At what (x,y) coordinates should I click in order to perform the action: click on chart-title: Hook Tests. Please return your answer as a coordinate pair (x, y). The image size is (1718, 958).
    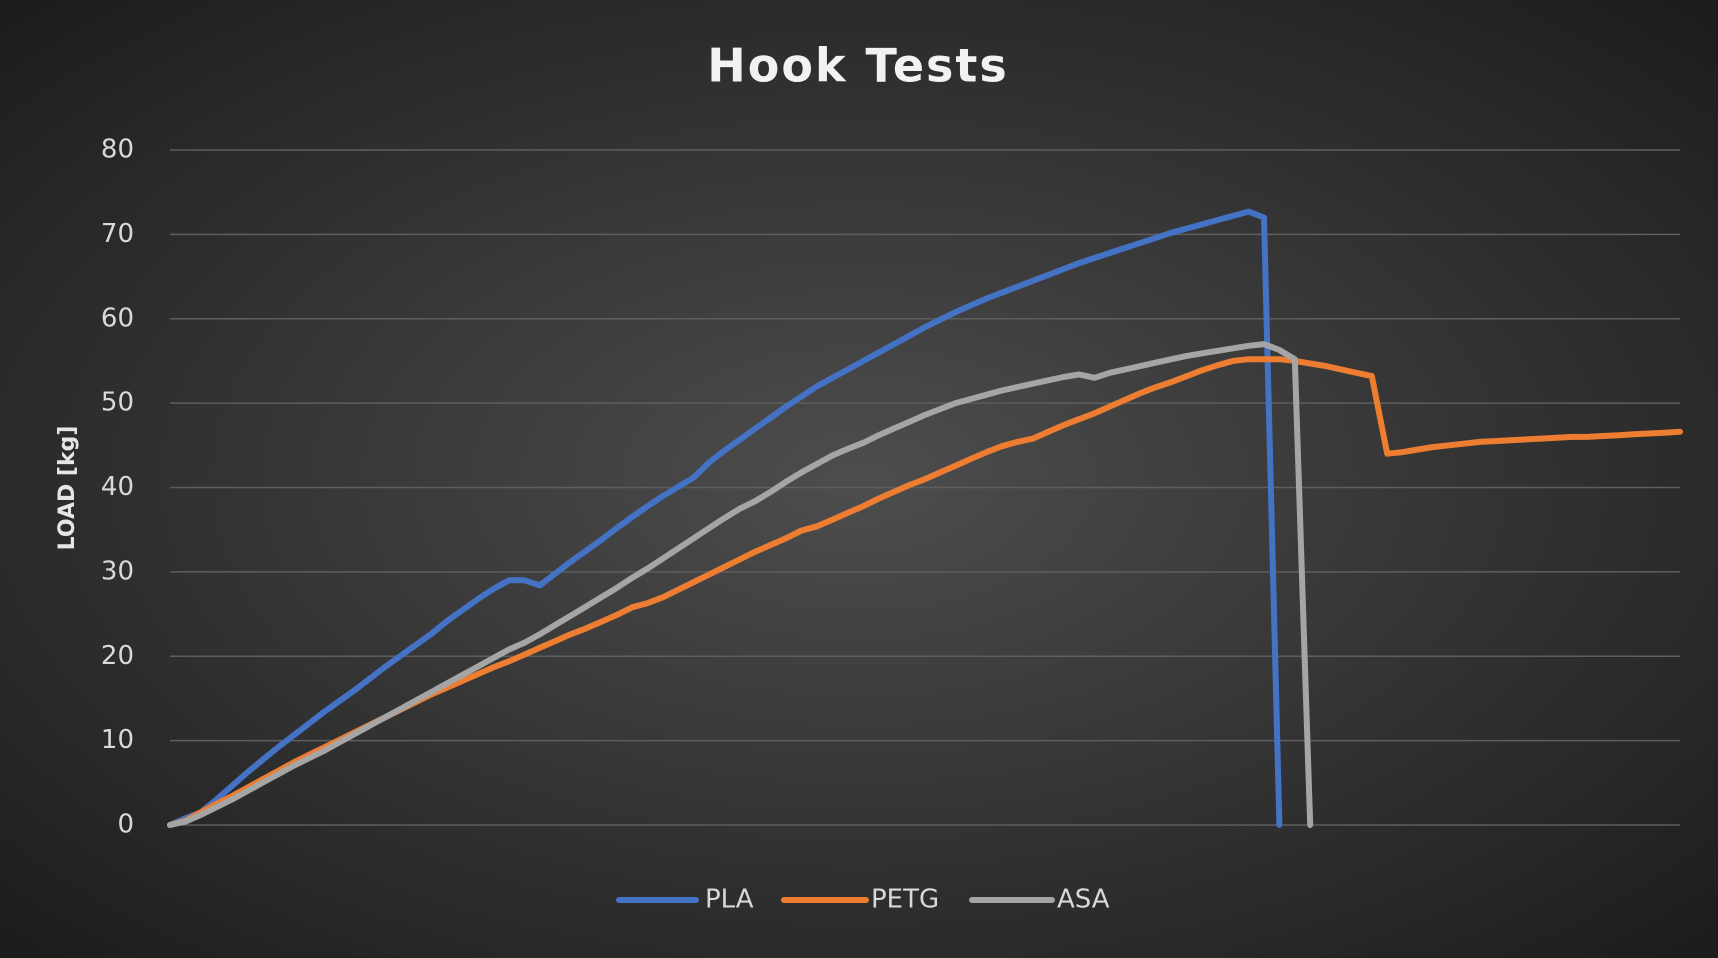
    Looking at the image, I should click on (858, 66).